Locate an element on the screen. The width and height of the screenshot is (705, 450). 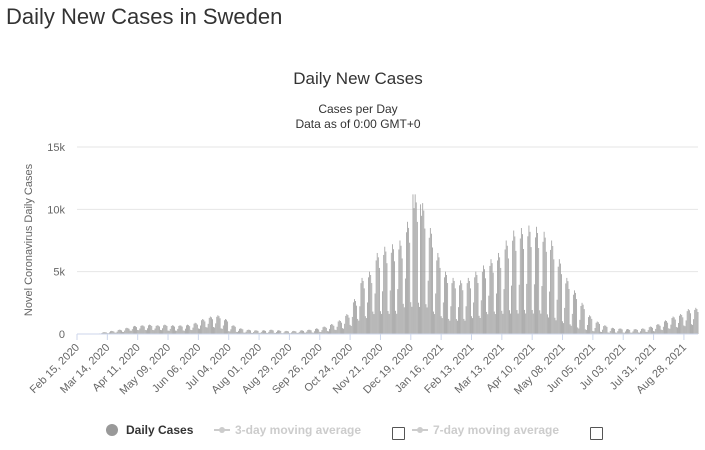
legend-item-7day-average: 7-day moving average is located at coordinates (485, 430).